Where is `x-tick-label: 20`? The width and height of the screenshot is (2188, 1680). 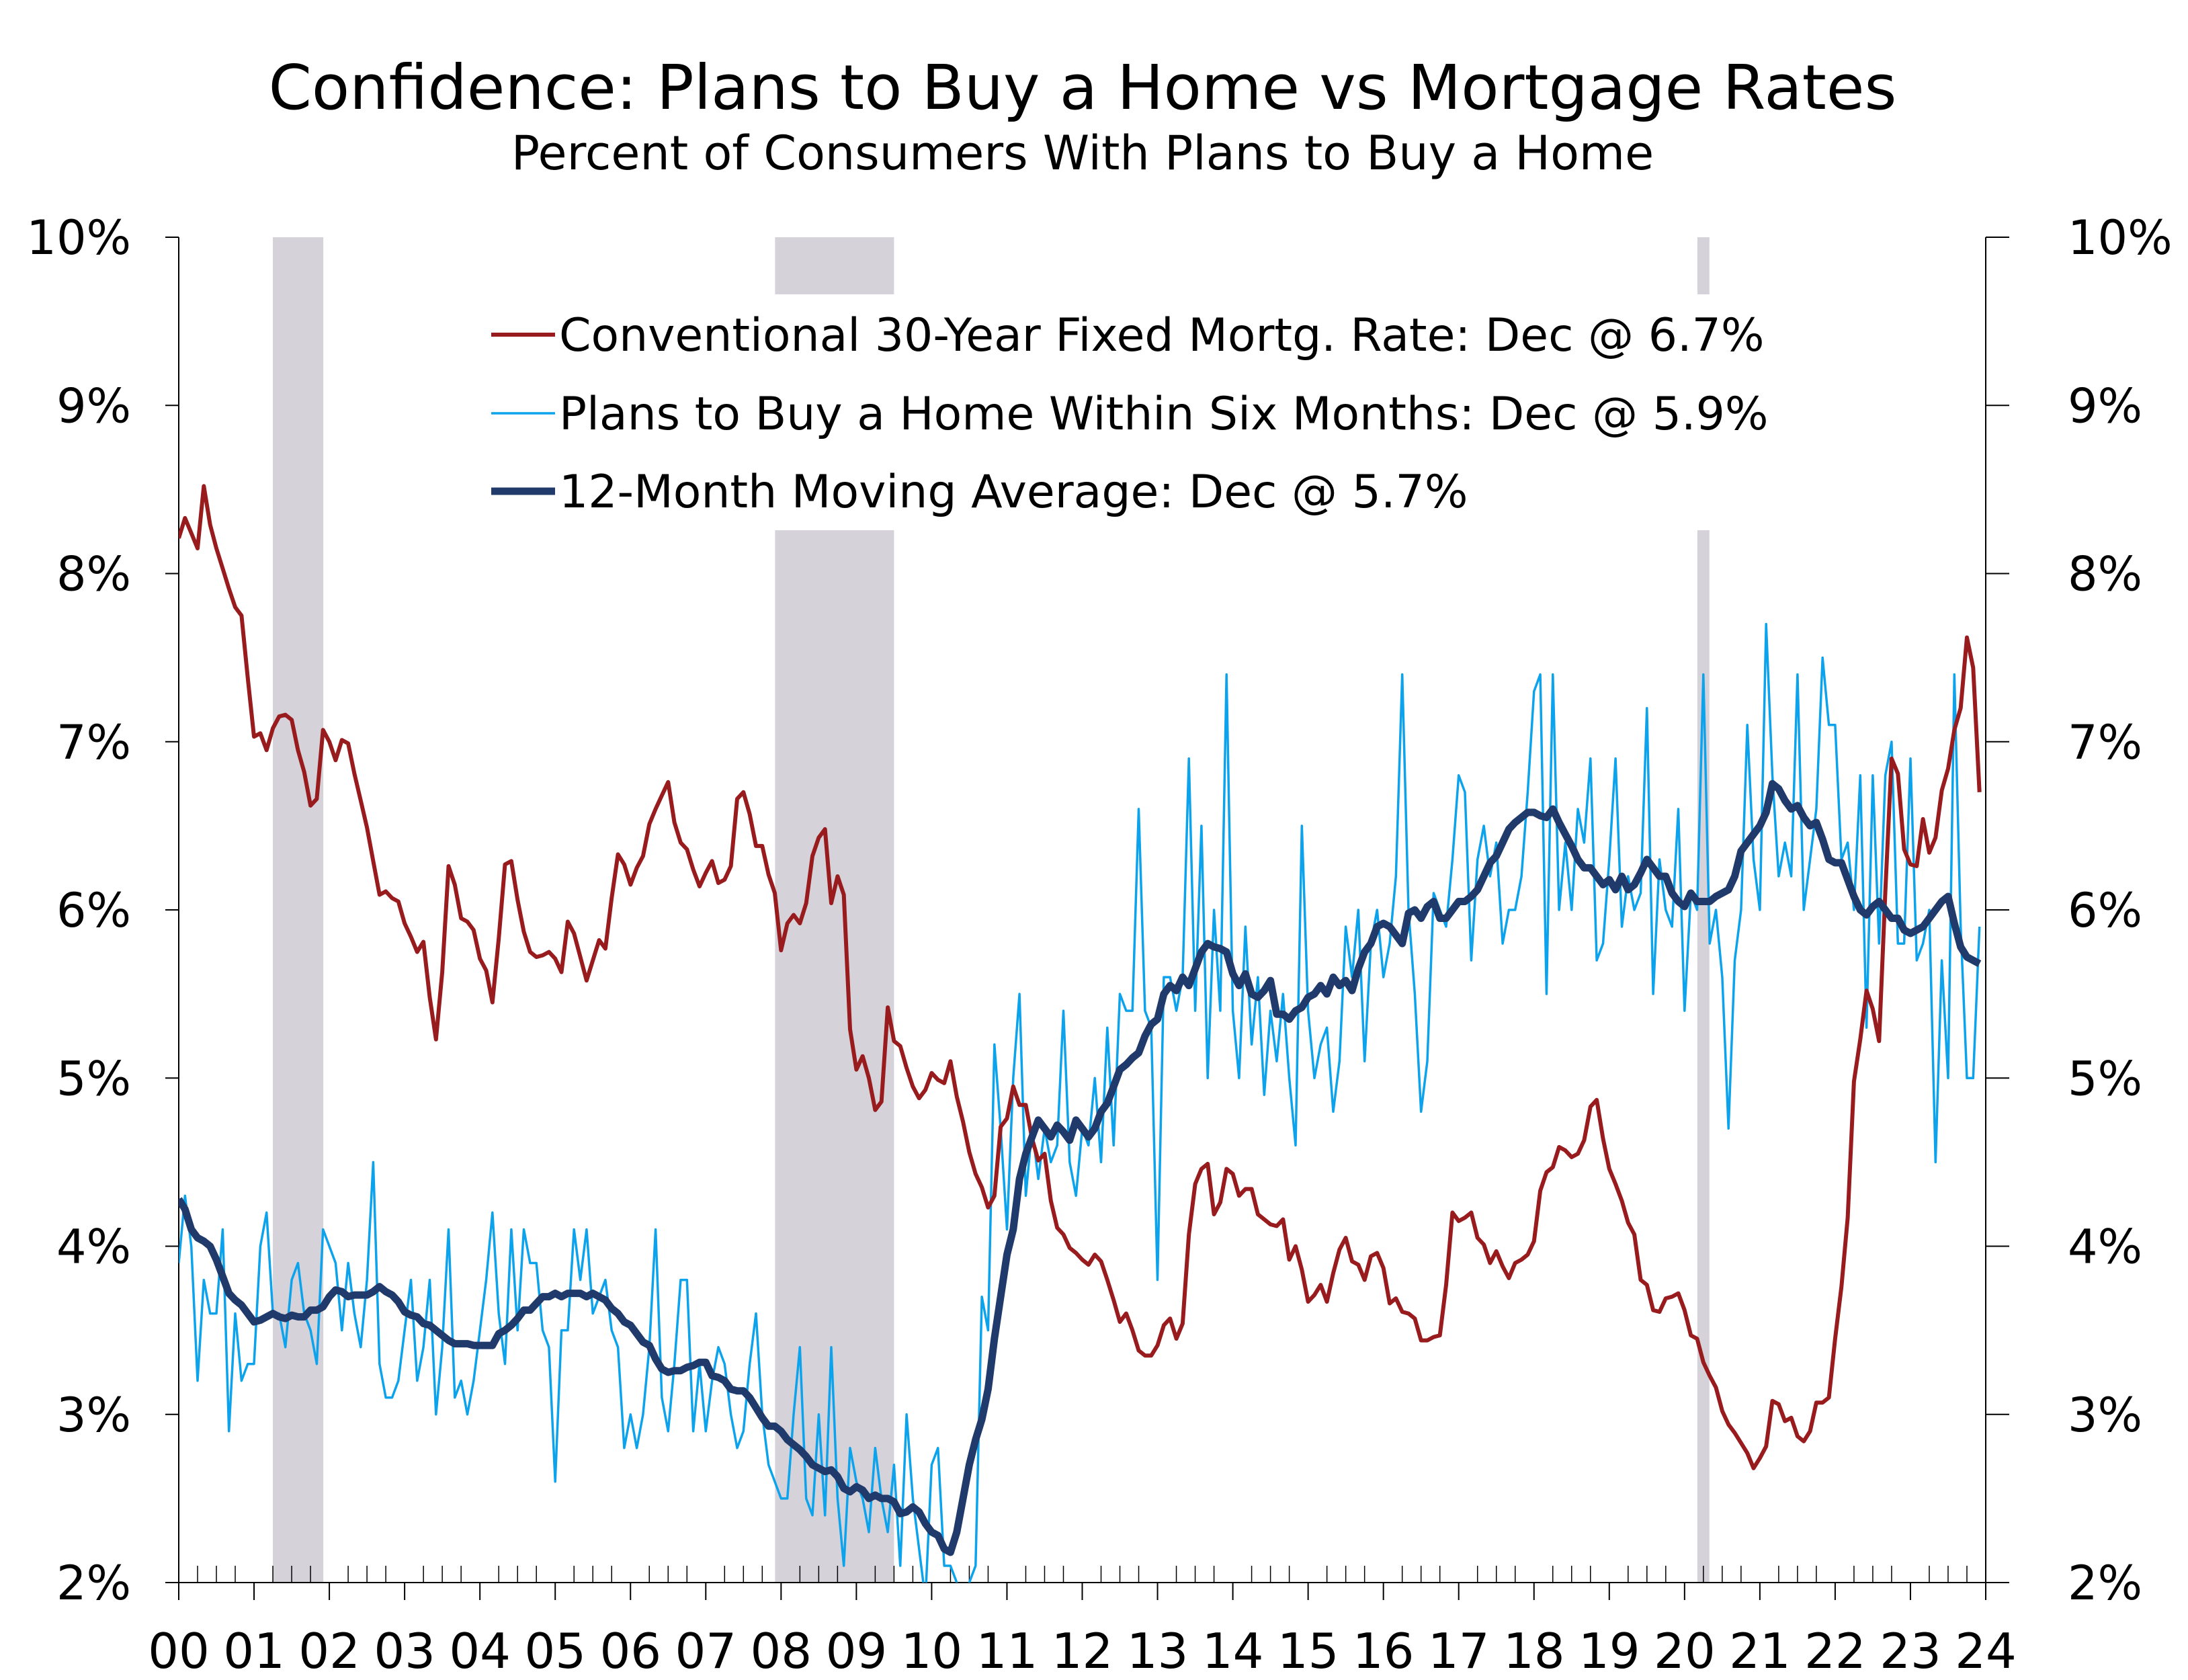 x-tick-label: 20 is located at coordinates (1685, 1651).